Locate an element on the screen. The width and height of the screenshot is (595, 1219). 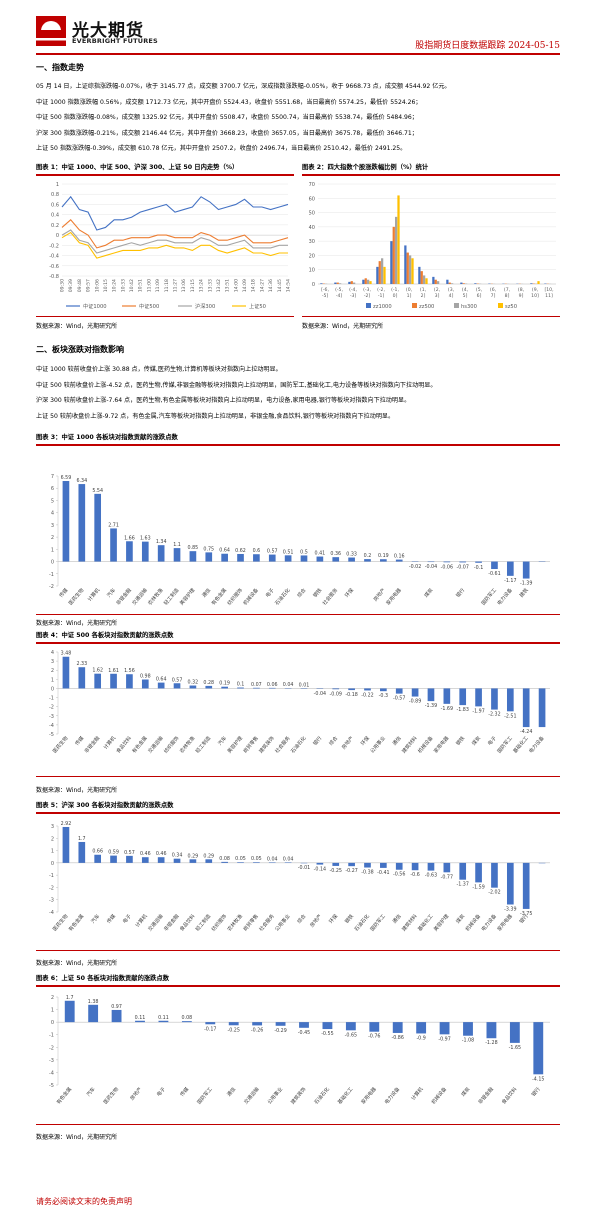
data-label: 0.32 is located at coordinates (193, 683).